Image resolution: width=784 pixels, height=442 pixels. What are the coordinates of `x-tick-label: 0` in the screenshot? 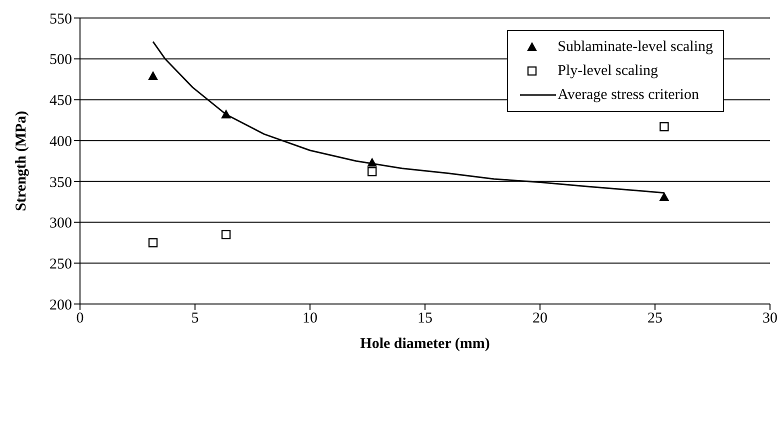 It's located at (80, 318).